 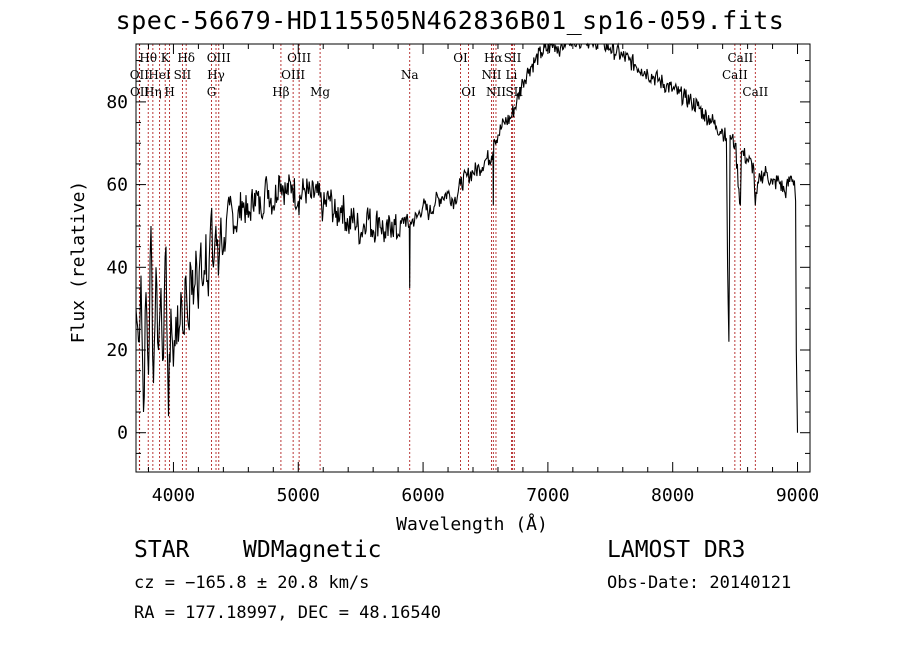 What do you see at coordinates (410, 75) in the screenshot?
I see `feature-label: Na` at bounding box center [410, 75].